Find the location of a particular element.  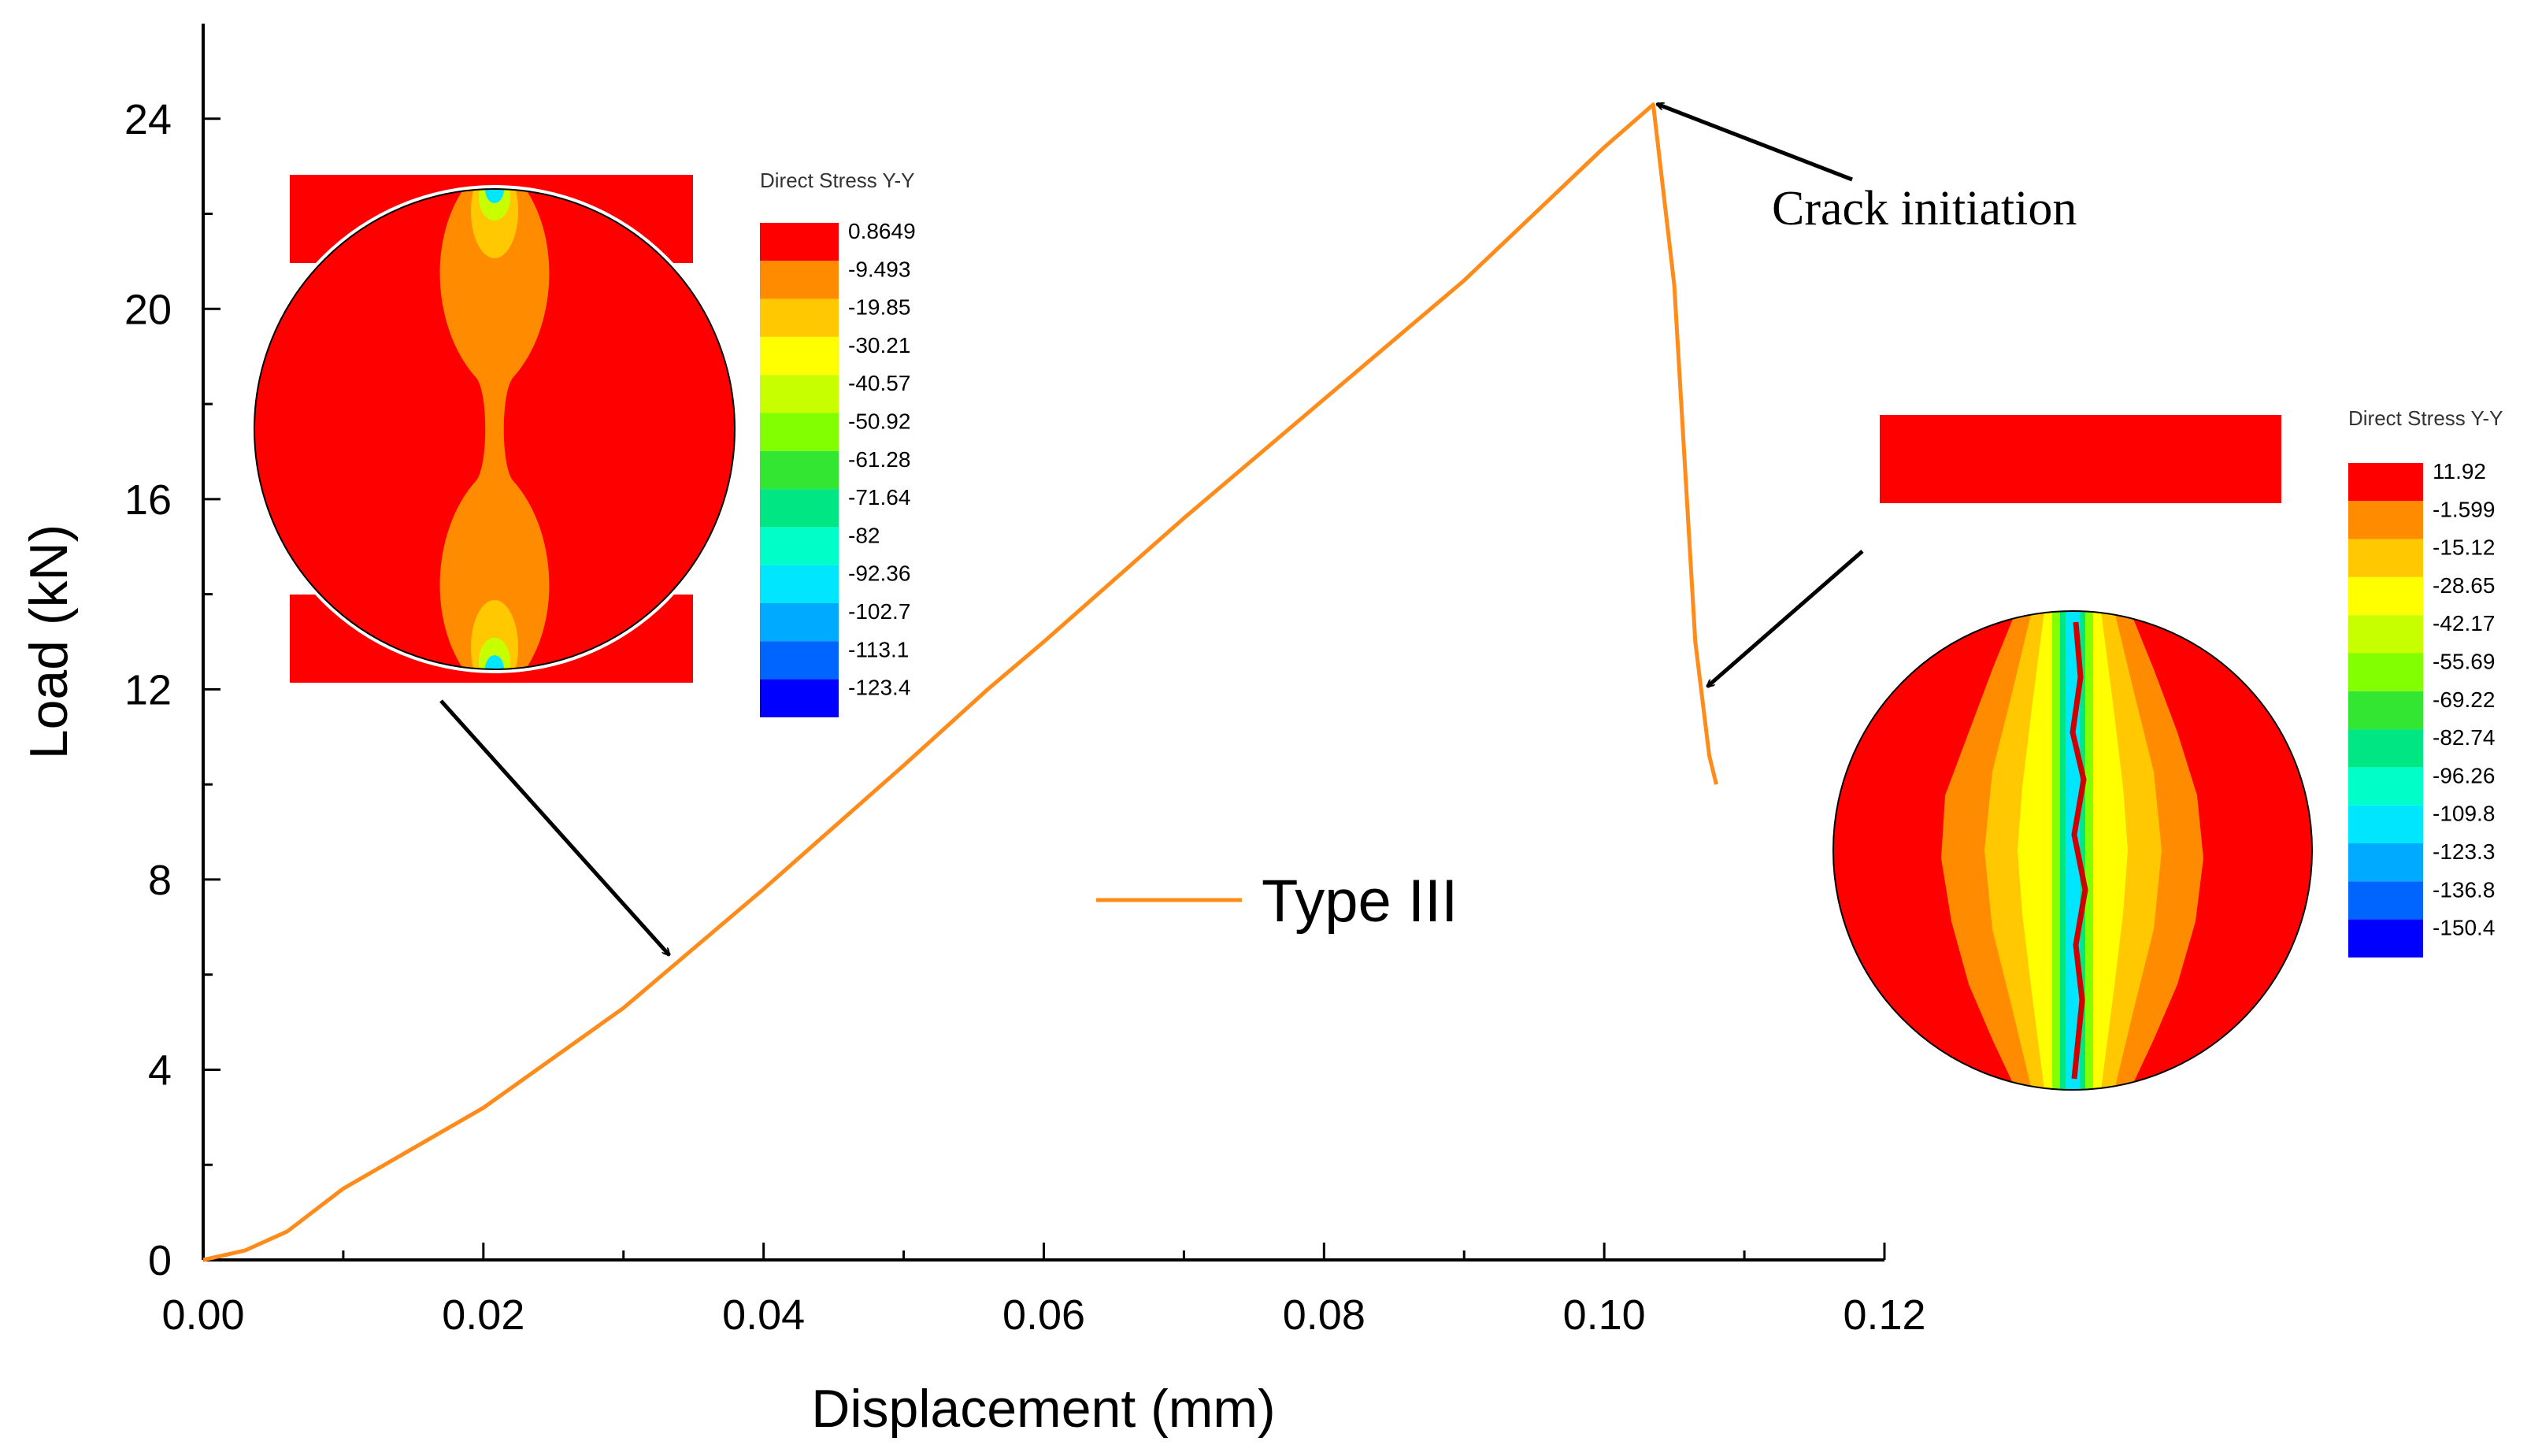

colorbar-label: -102.7 is located at coordinates (879, 611).